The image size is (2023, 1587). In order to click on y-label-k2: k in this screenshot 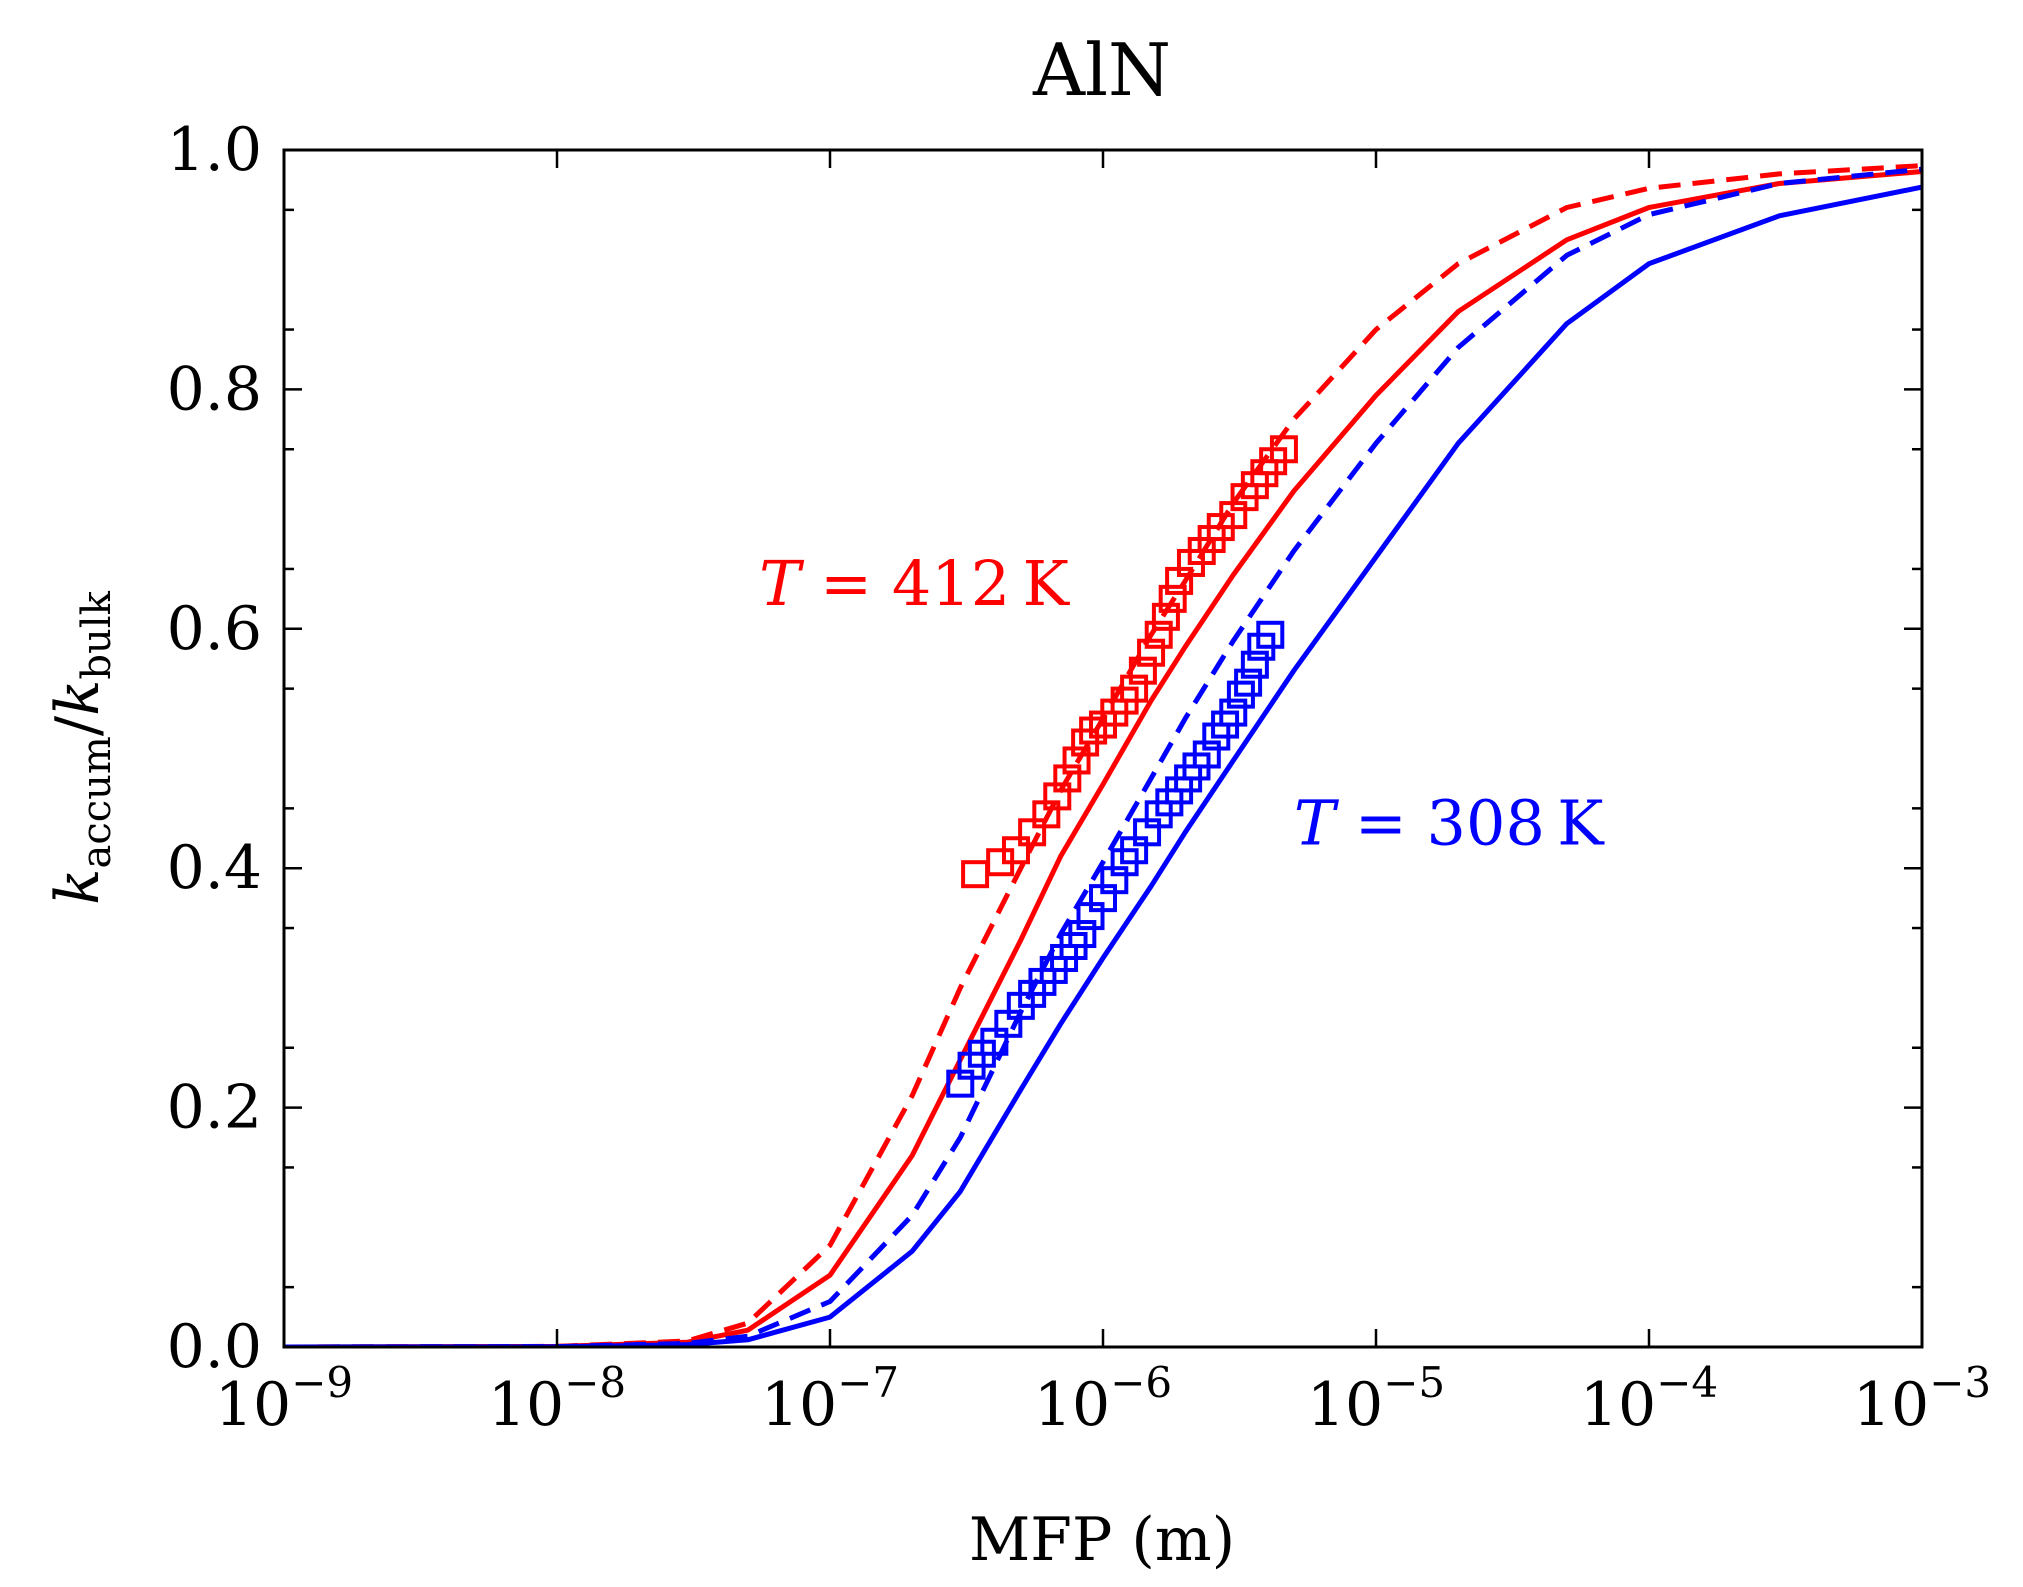, I will do `click(78, 698)`.